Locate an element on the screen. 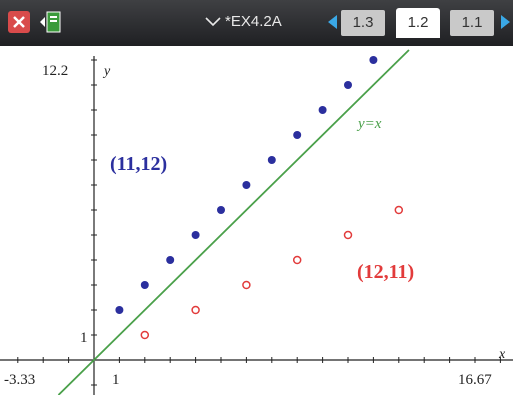 The height and width of the screenshot is (395, 513). tab-1-2: 1.2 is located at coordinates (418, 23).